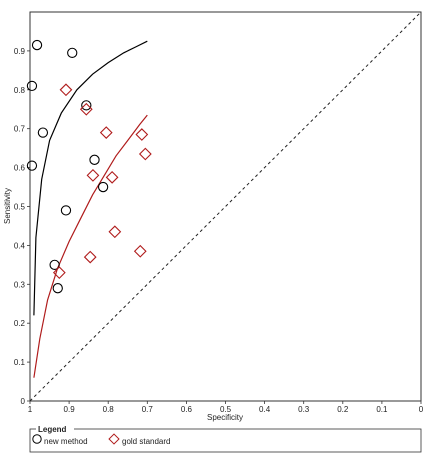 The height and width of the screenshot is (458, 436). I want to click on legend-title-backdrop, so click(55, 429).